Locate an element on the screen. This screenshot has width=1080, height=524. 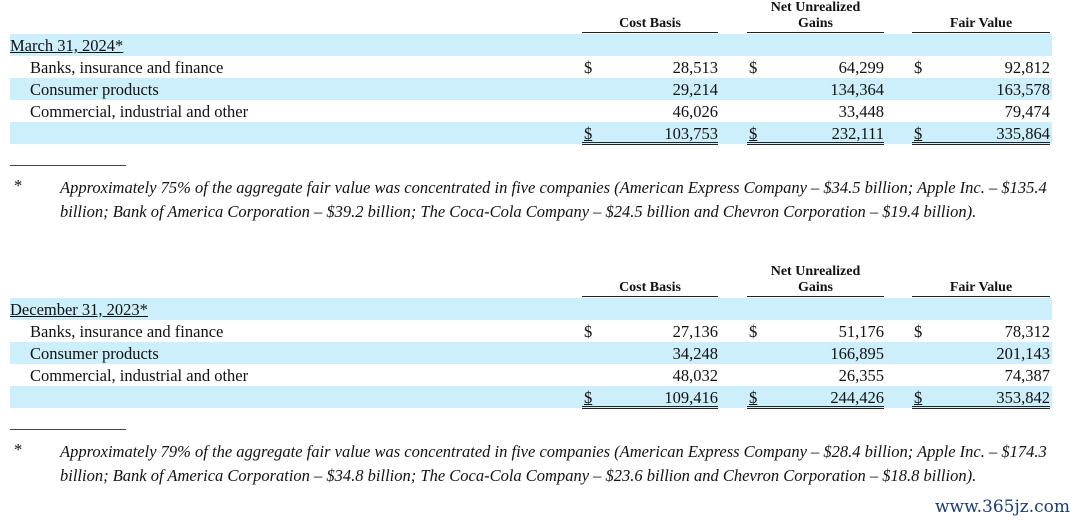
table-row: Consumer products 29,214 134,364 163,578 is located at coordinates (531, 89).